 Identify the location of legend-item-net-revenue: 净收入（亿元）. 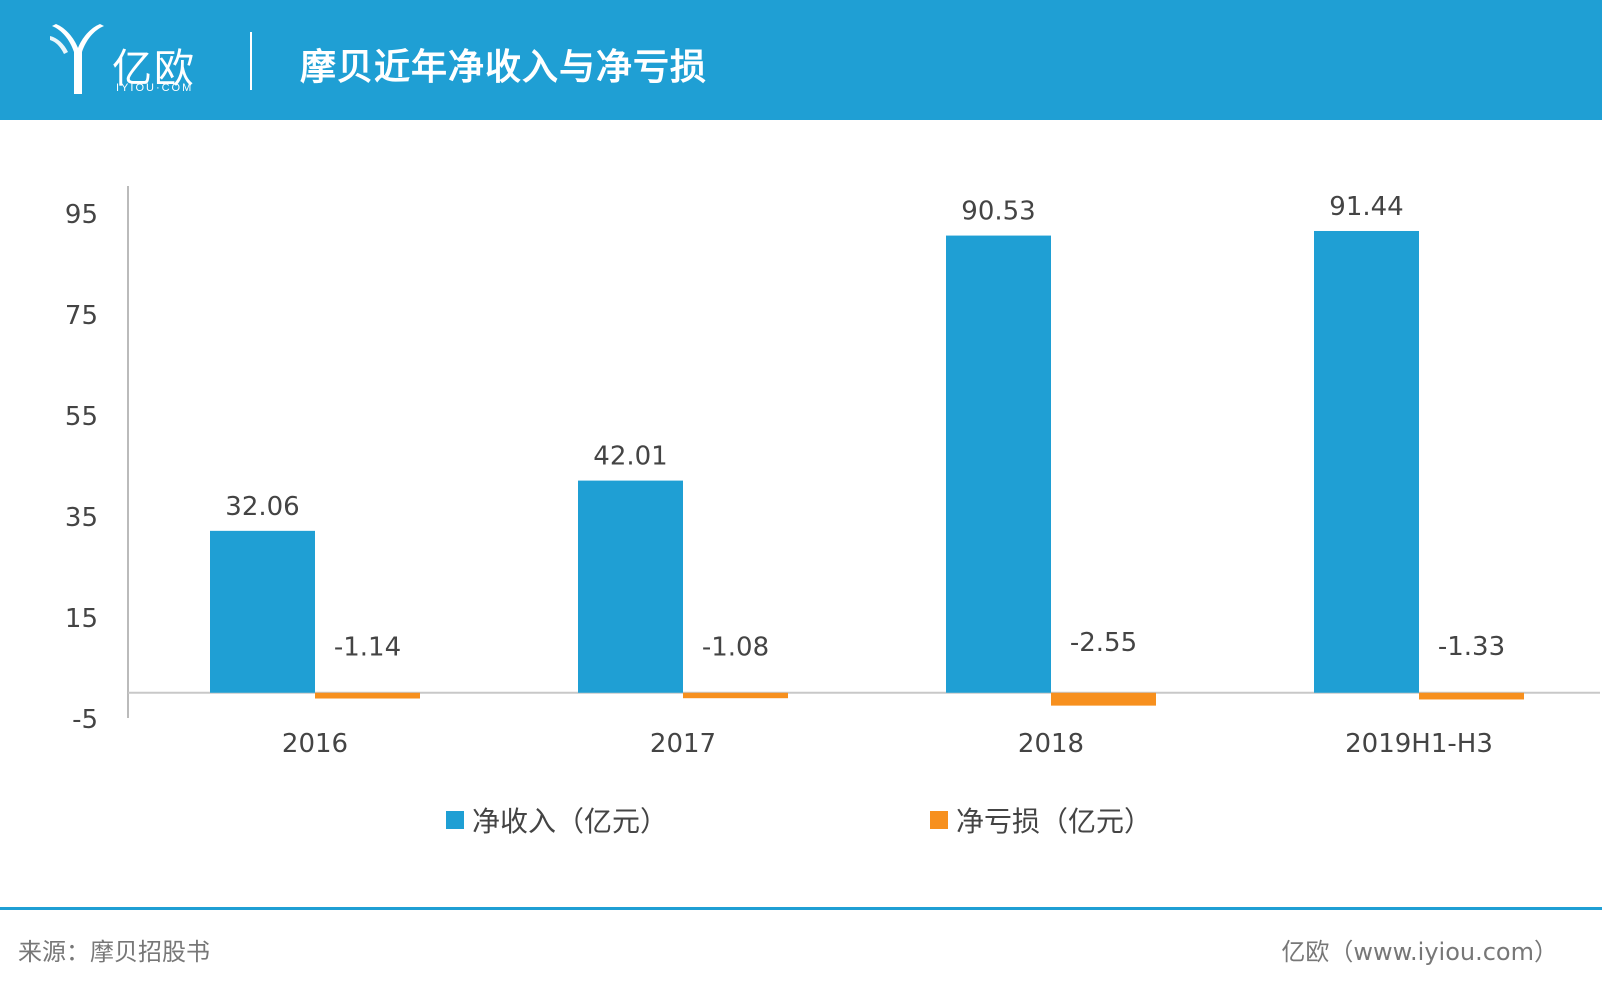
(557, 820).